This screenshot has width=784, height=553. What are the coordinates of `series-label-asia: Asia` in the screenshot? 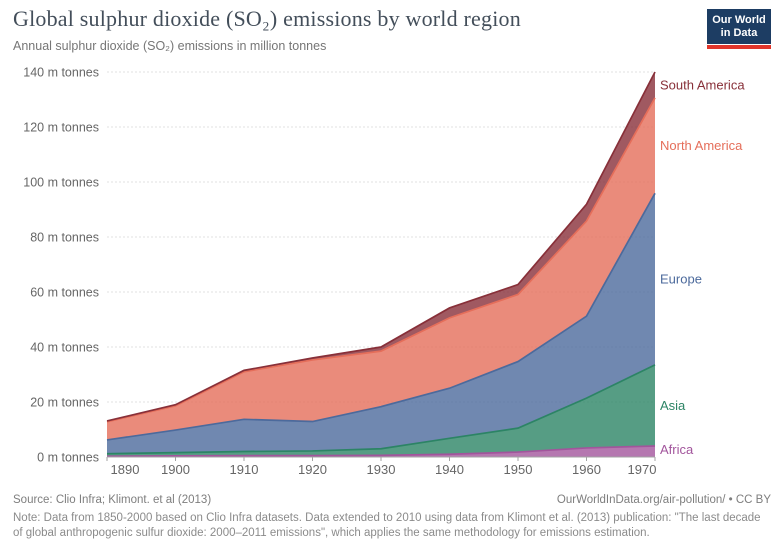 It's located at (673, 405).